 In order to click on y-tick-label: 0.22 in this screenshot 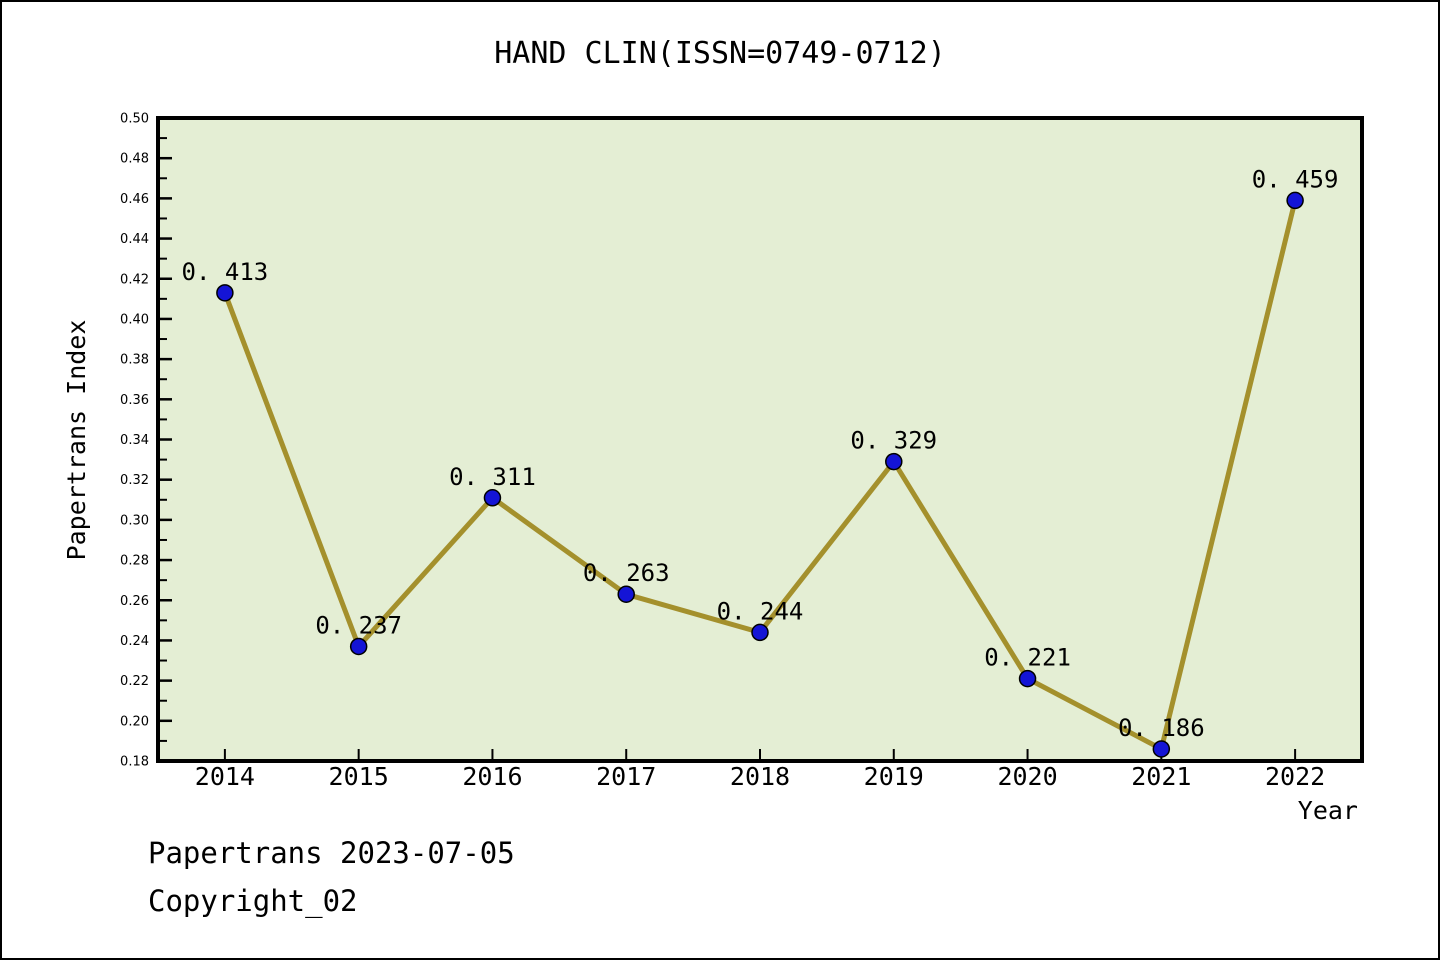, I will do `click(134, 681)`.